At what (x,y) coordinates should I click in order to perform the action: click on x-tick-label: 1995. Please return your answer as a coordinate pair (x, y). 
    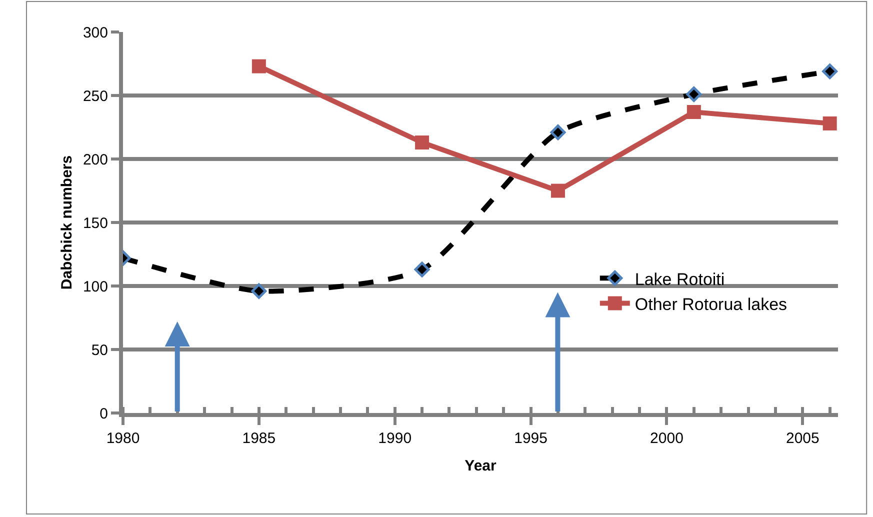
    Looking at the image, I should click on (531, 438).